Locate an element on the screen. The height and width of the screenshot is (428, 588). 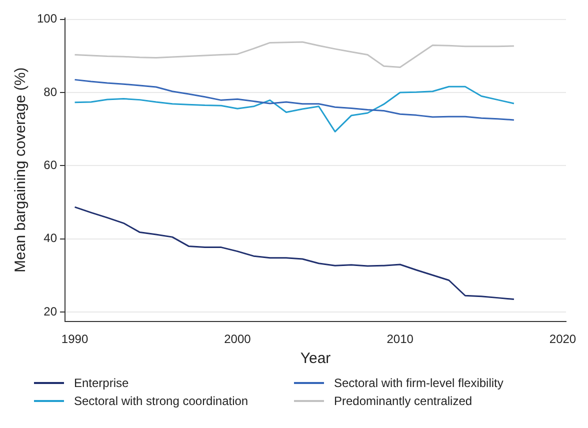
x-tick-label: 2010 is located at coordinates (400, 339).